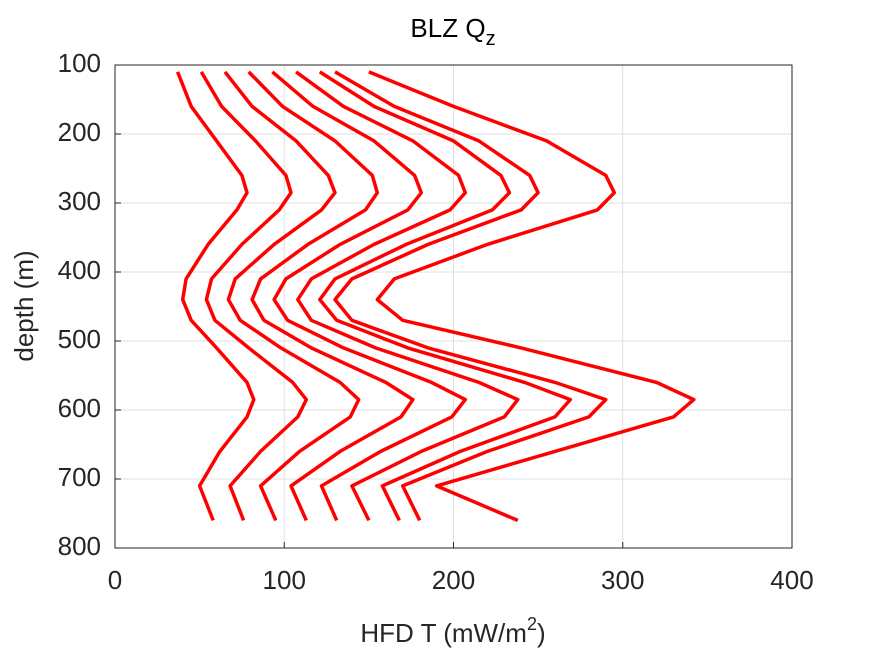 The image size is (875, 656). Describe the element at coordinates (532, 624) in the screenshot. I see `x-label-superscript: 2` at that location.